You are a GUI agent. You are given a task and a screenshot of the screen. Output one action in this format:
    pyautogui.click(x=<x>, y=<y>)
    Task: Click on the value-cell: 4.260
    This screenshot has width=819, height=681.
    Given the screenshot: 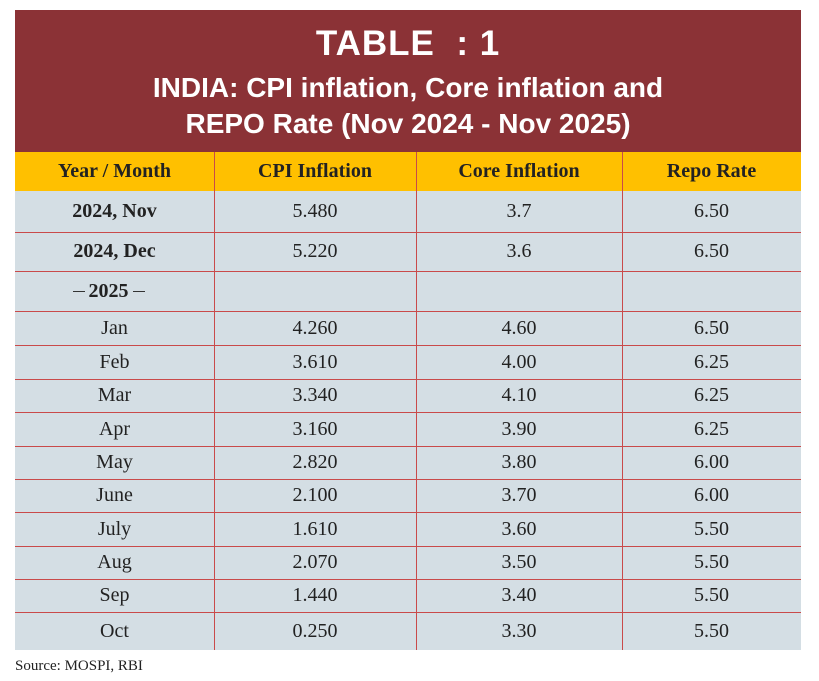 What is the action you would take?
    pyautogui.click(x=315, y=327)
    